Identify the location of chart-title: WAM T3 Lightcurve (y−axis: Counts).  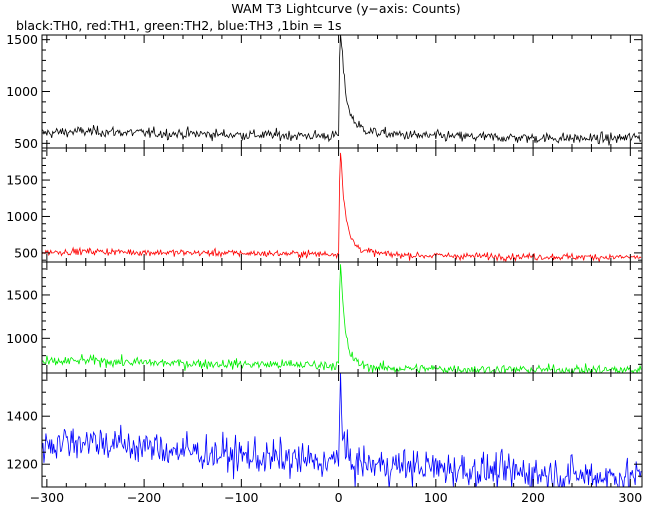
(345, 8).